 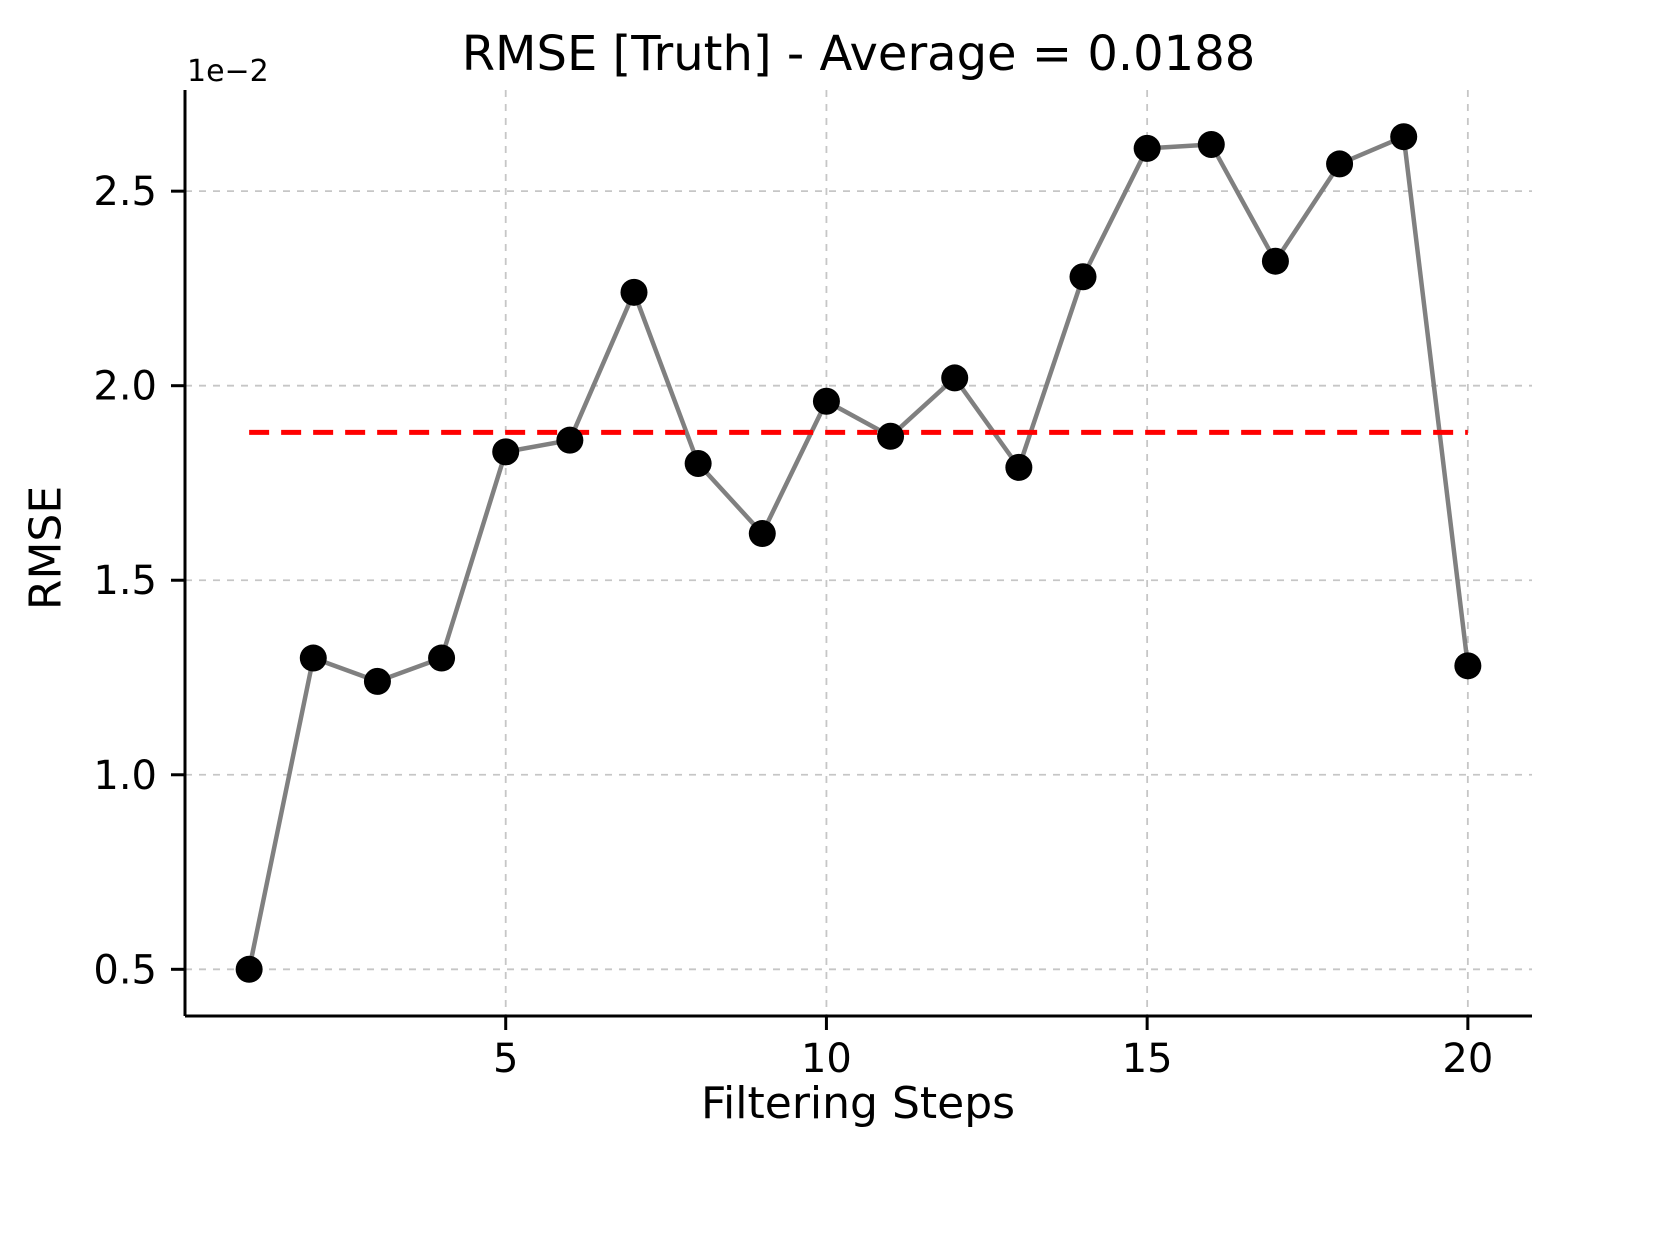 I want to click on y-tick-label: 1.0, so click(x=125, y=776).